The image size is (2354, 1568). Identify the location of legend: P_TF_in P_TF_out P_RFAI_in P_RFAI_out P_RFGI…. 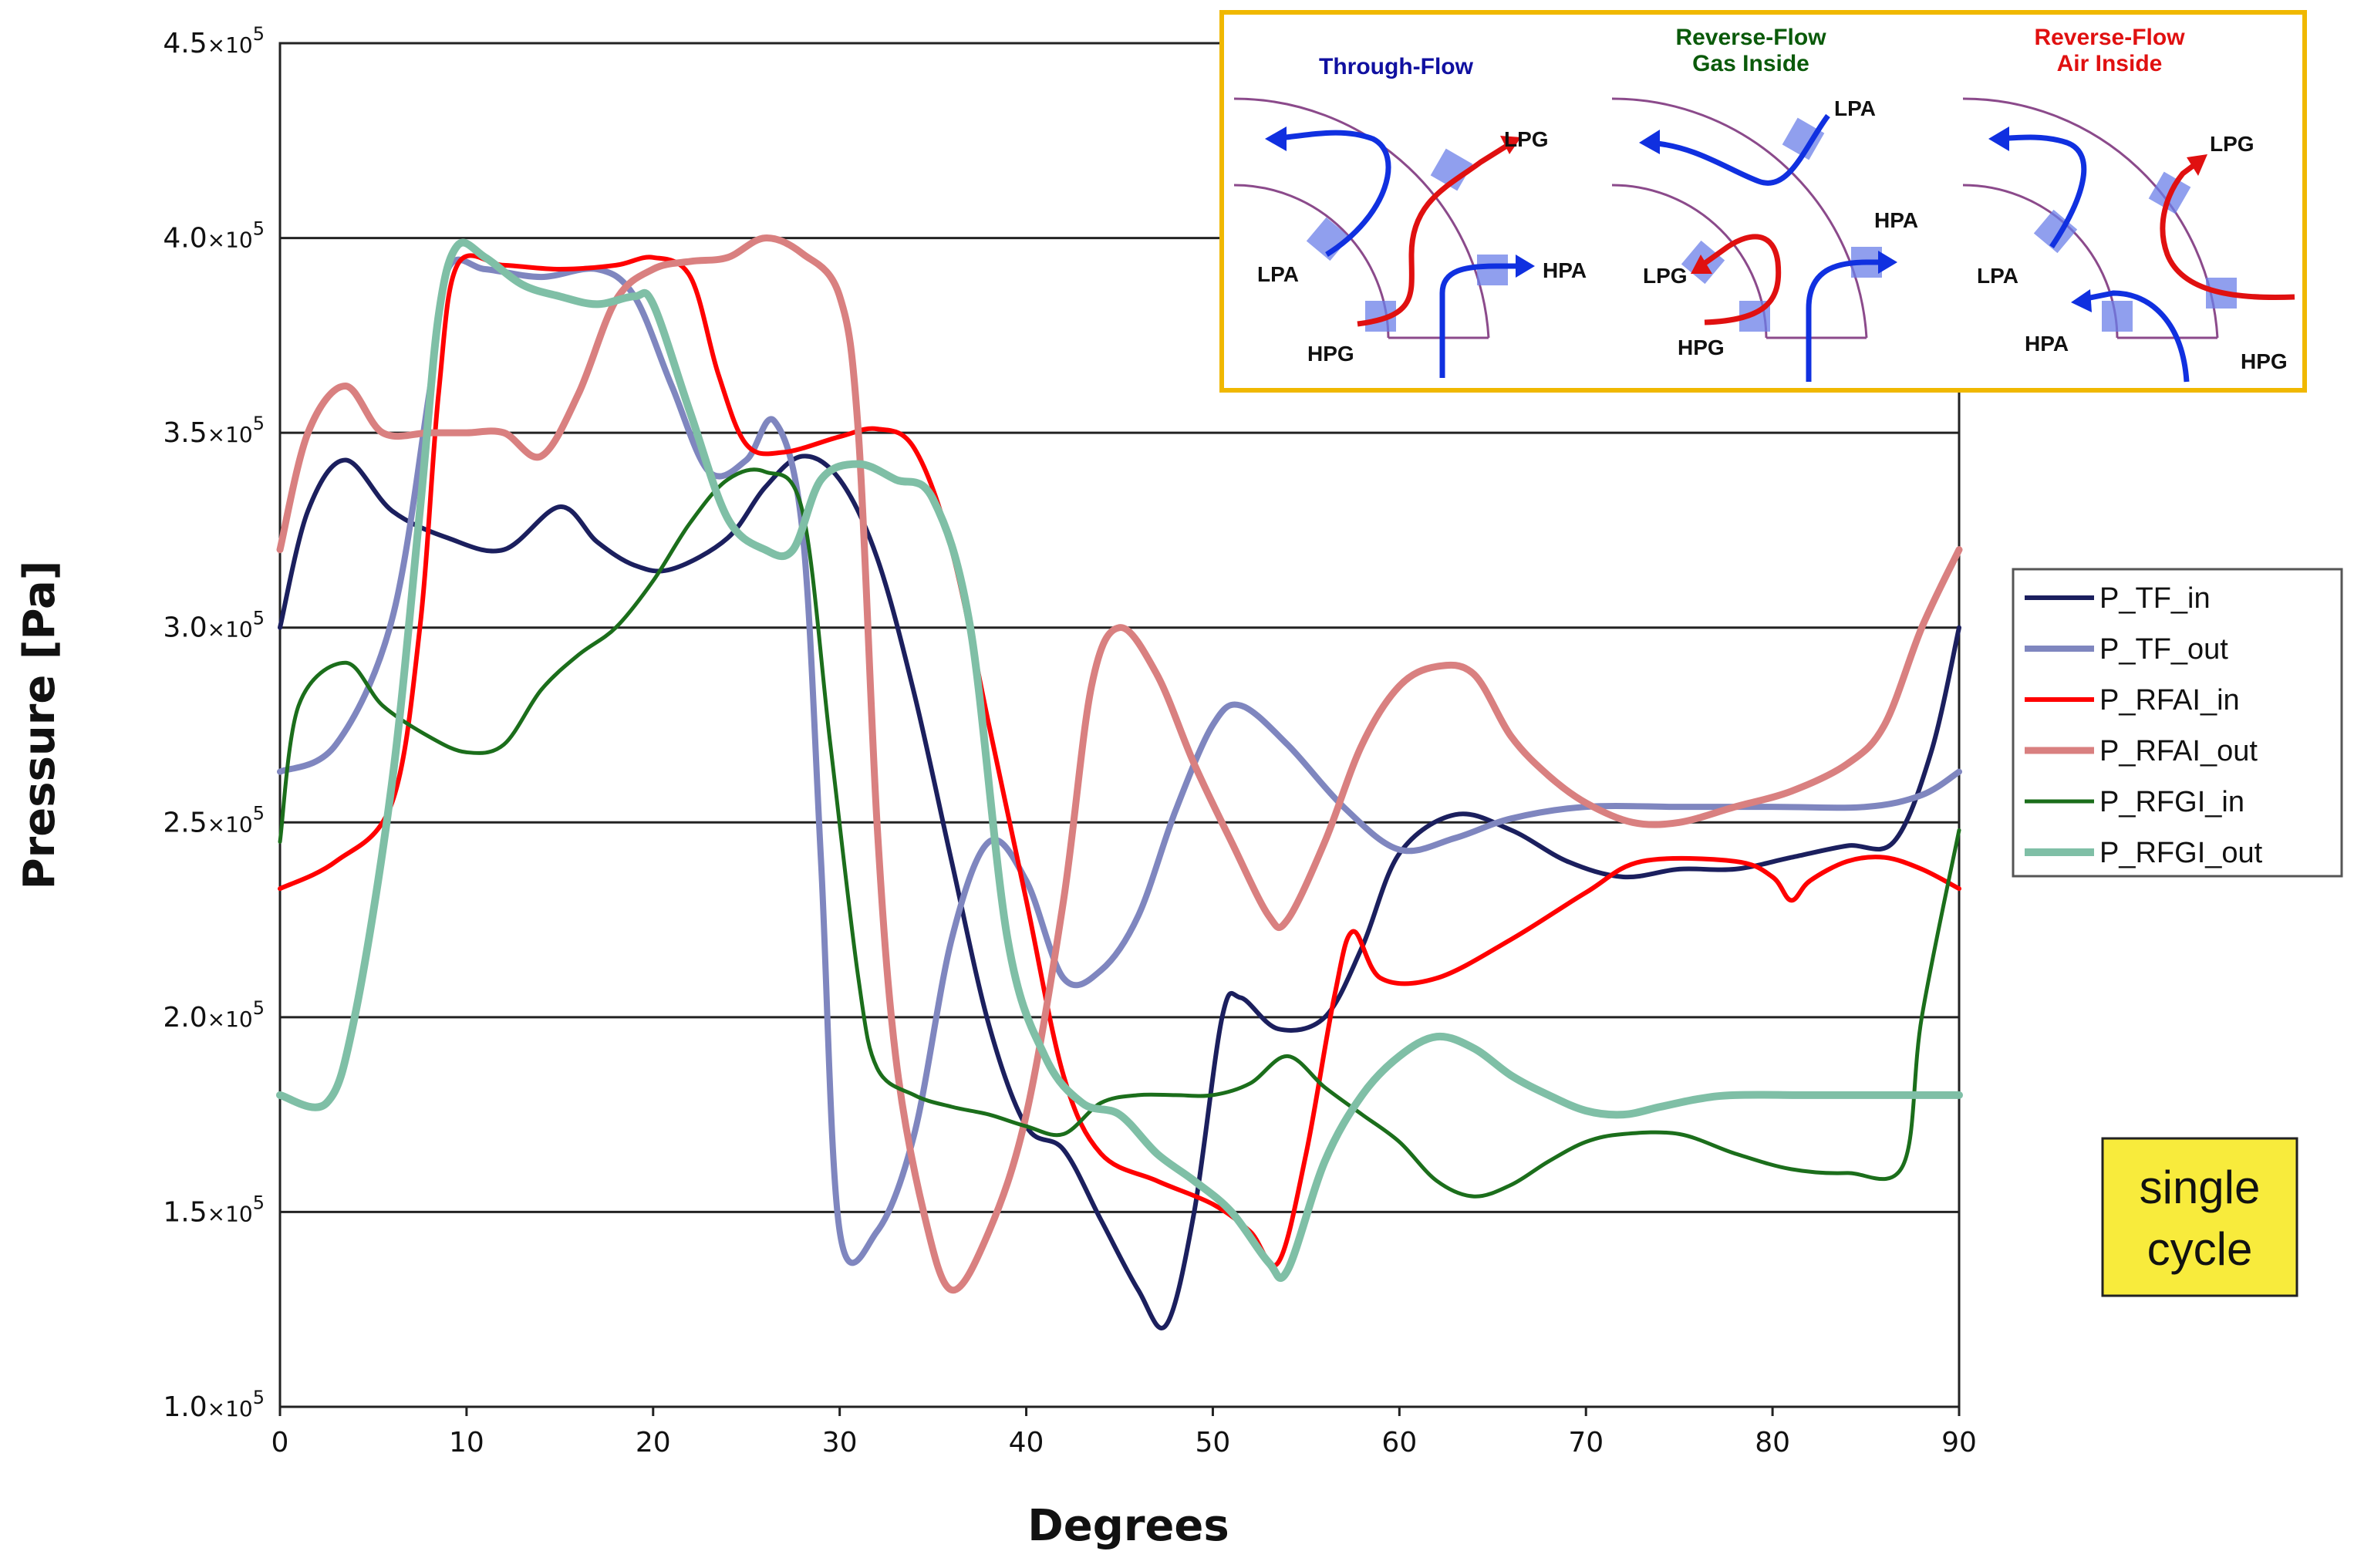
(2177, 723).